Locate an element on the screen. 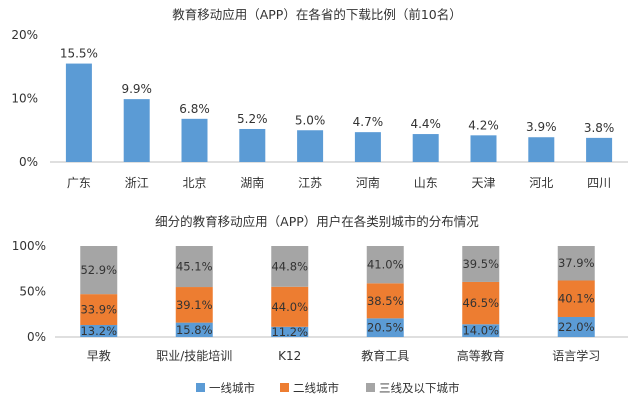 This screenshot has width=634, height=404. chart2-legend-label: 三线及以下城市 is located at coordinates (419, 388).